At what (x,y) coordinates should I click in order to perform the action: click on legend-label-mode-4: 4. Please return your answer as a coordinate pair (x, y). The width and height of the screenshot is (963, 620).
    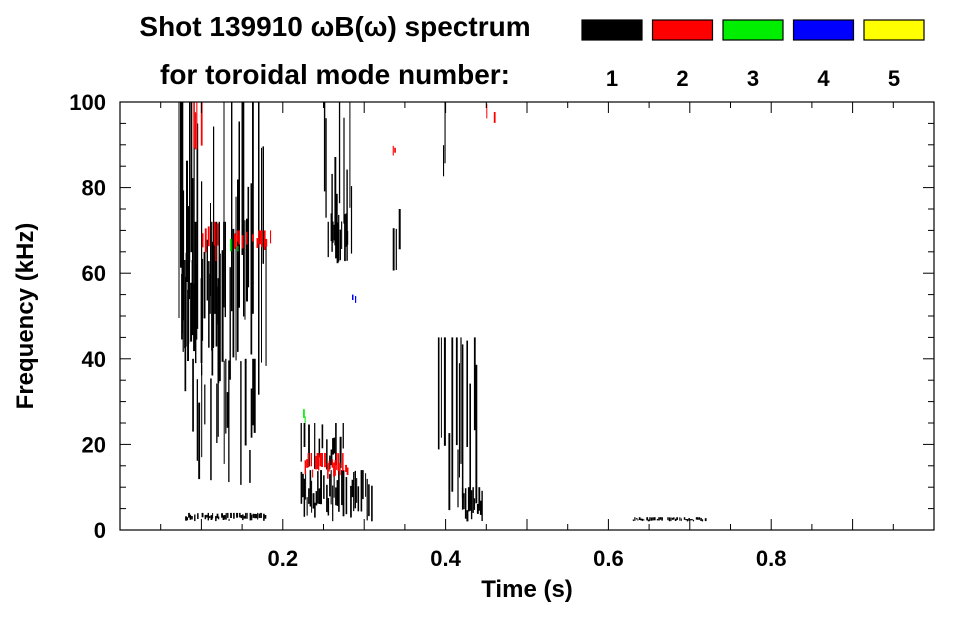
    Looking at the image, I should click on (823, 78).